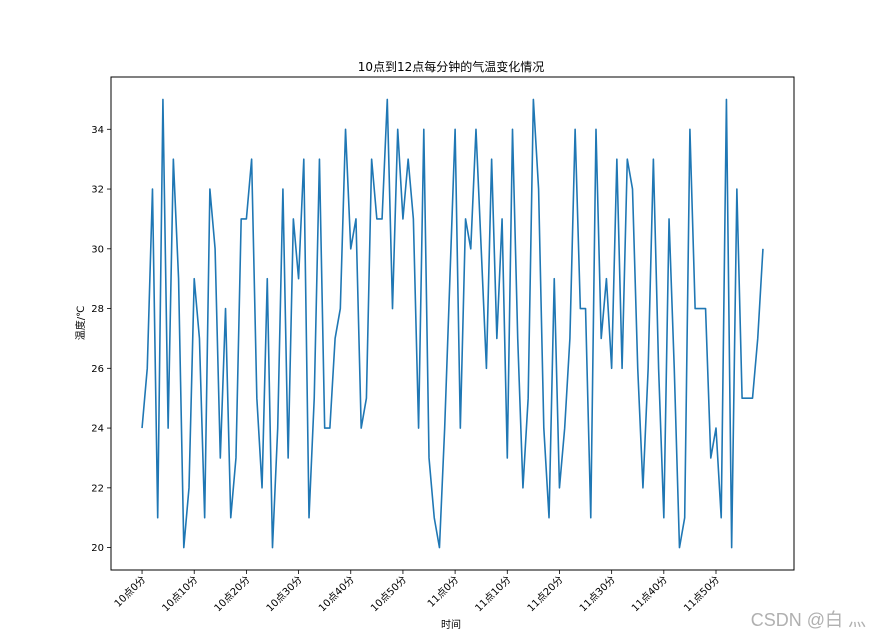 The height and width of the screenshot is (640, 880). I want to click on y-axis-label: 温度/℃, so click(80, 323).